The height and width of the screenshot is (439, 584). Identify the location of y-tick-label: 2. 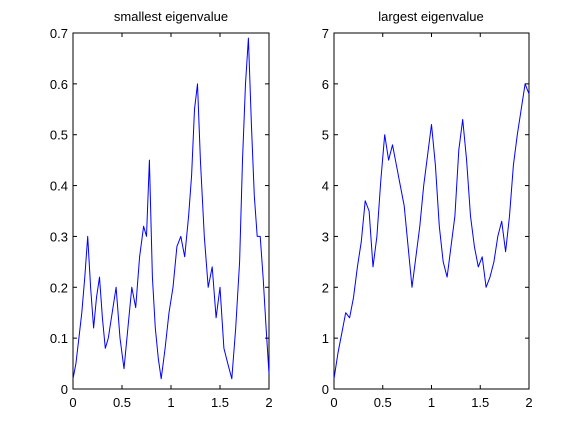
(325, 287).